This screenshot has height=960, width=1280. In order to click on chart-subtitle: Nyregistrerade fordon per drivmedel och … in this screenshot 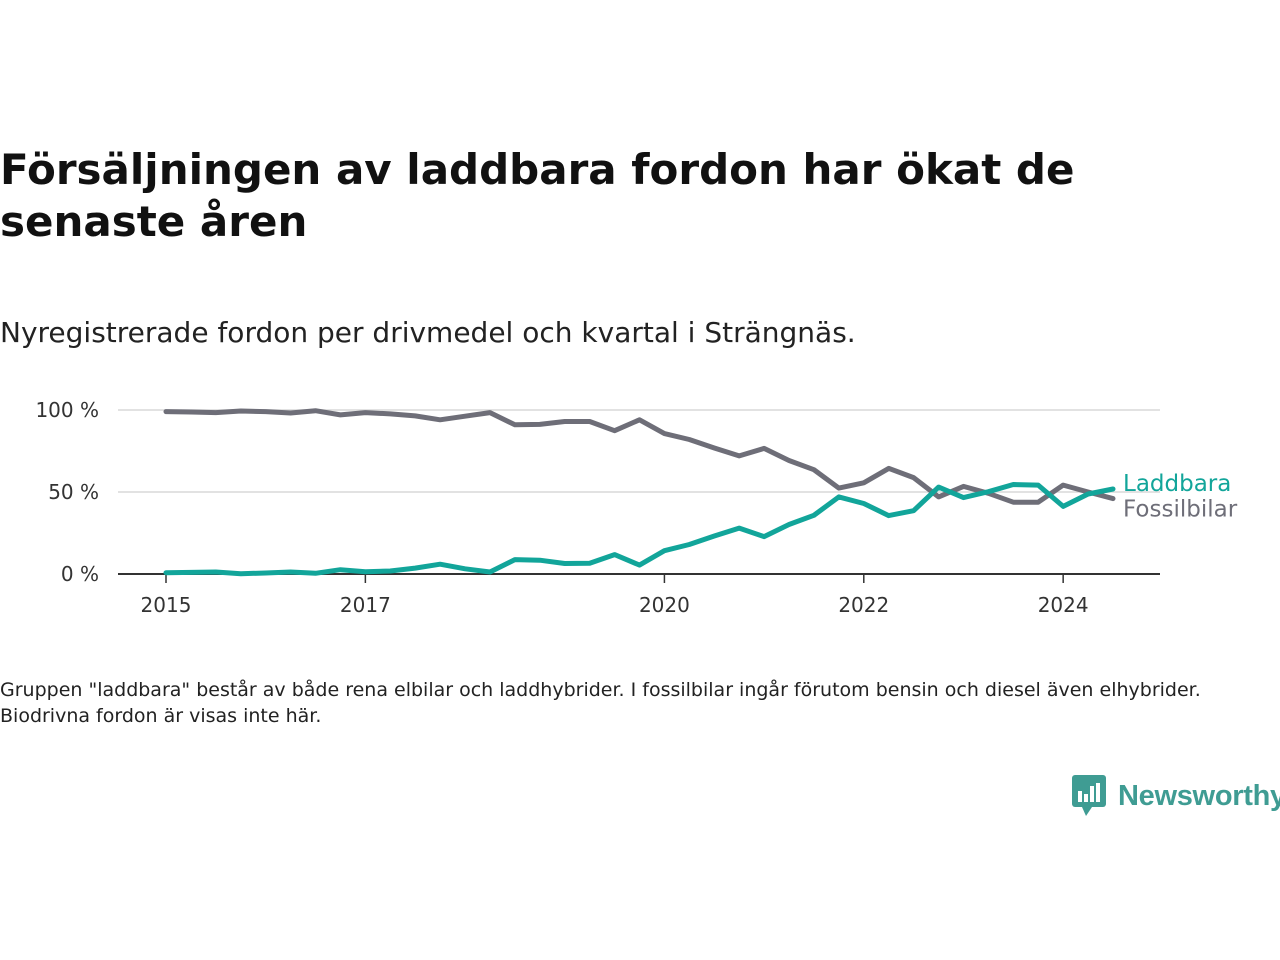, I will do `click(428, 332)`.